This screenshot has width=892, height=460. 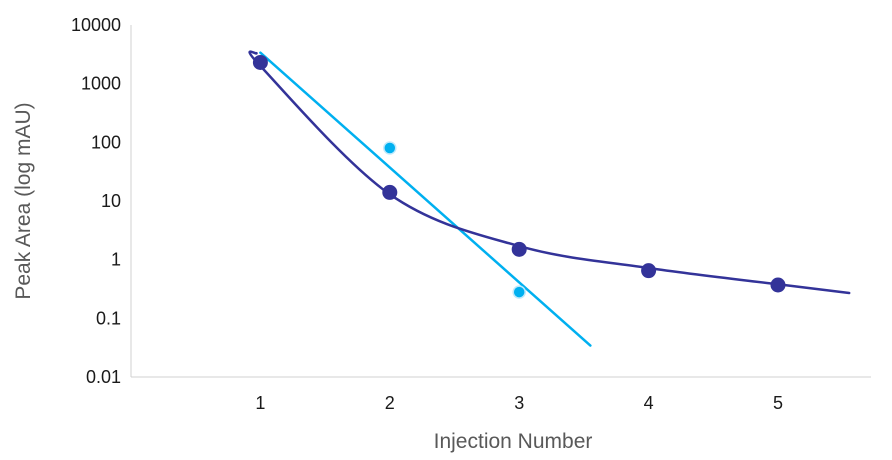 What do you see at coordinates (778, 403) in the screenshot?
I see `x-tick-label: 5` at bounding box center [778, 403].